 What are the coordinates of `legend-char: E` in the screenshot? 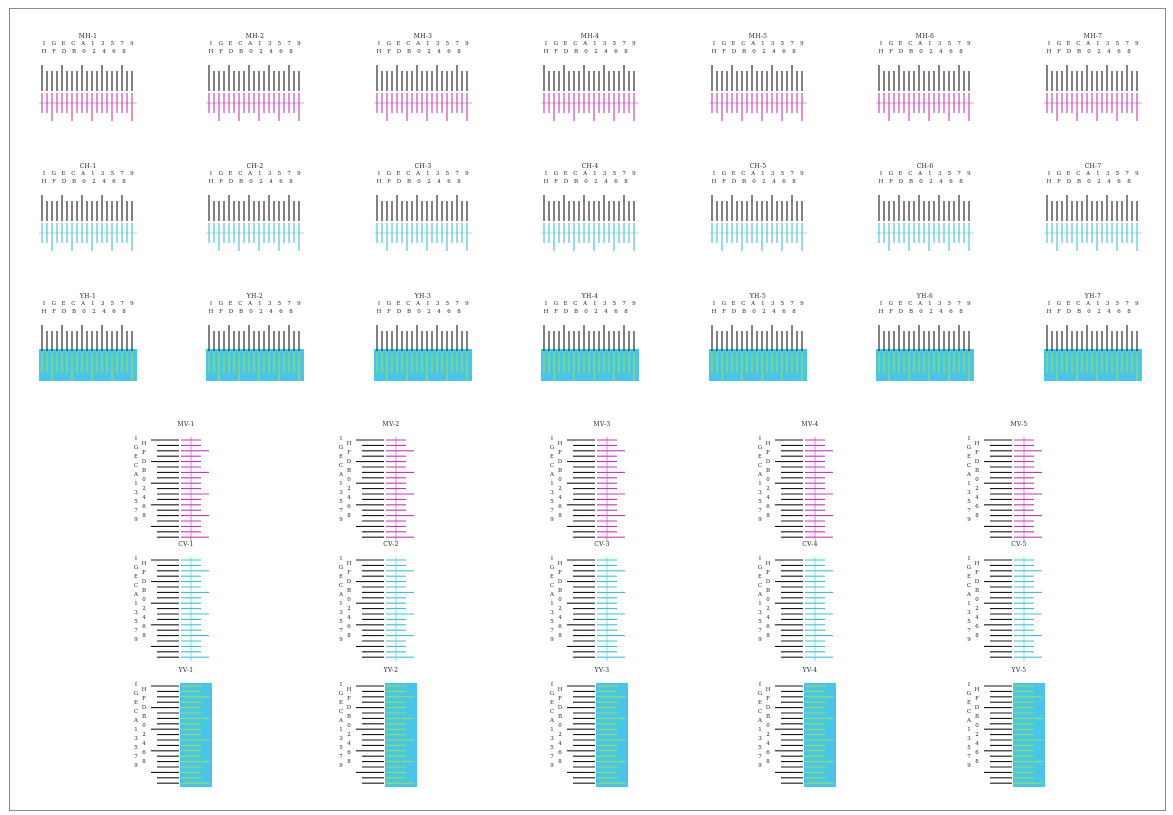 It's located at (398, 44).